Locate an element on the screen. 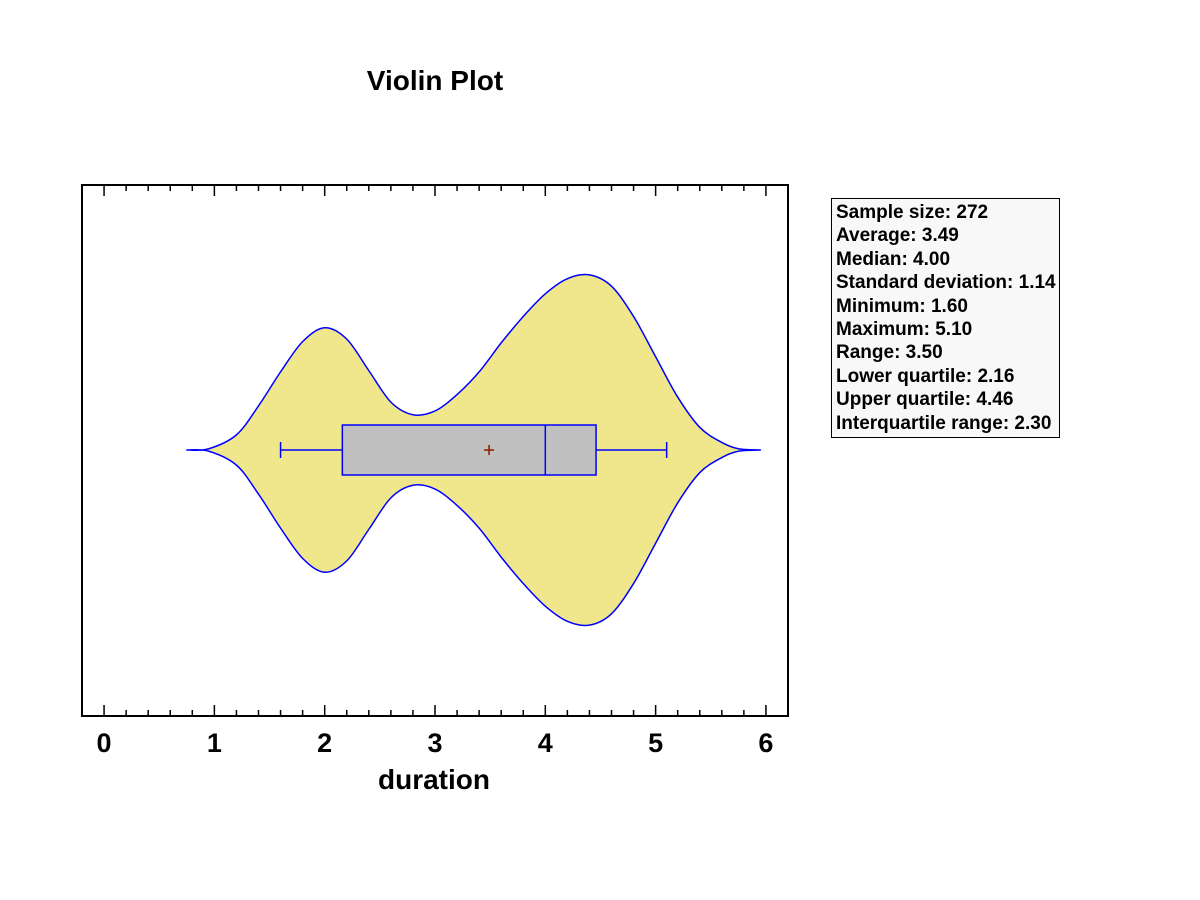 The image size is (1200, 900). stat-line: Upper quartile: 4.46 is located at coordinates (925, 400).